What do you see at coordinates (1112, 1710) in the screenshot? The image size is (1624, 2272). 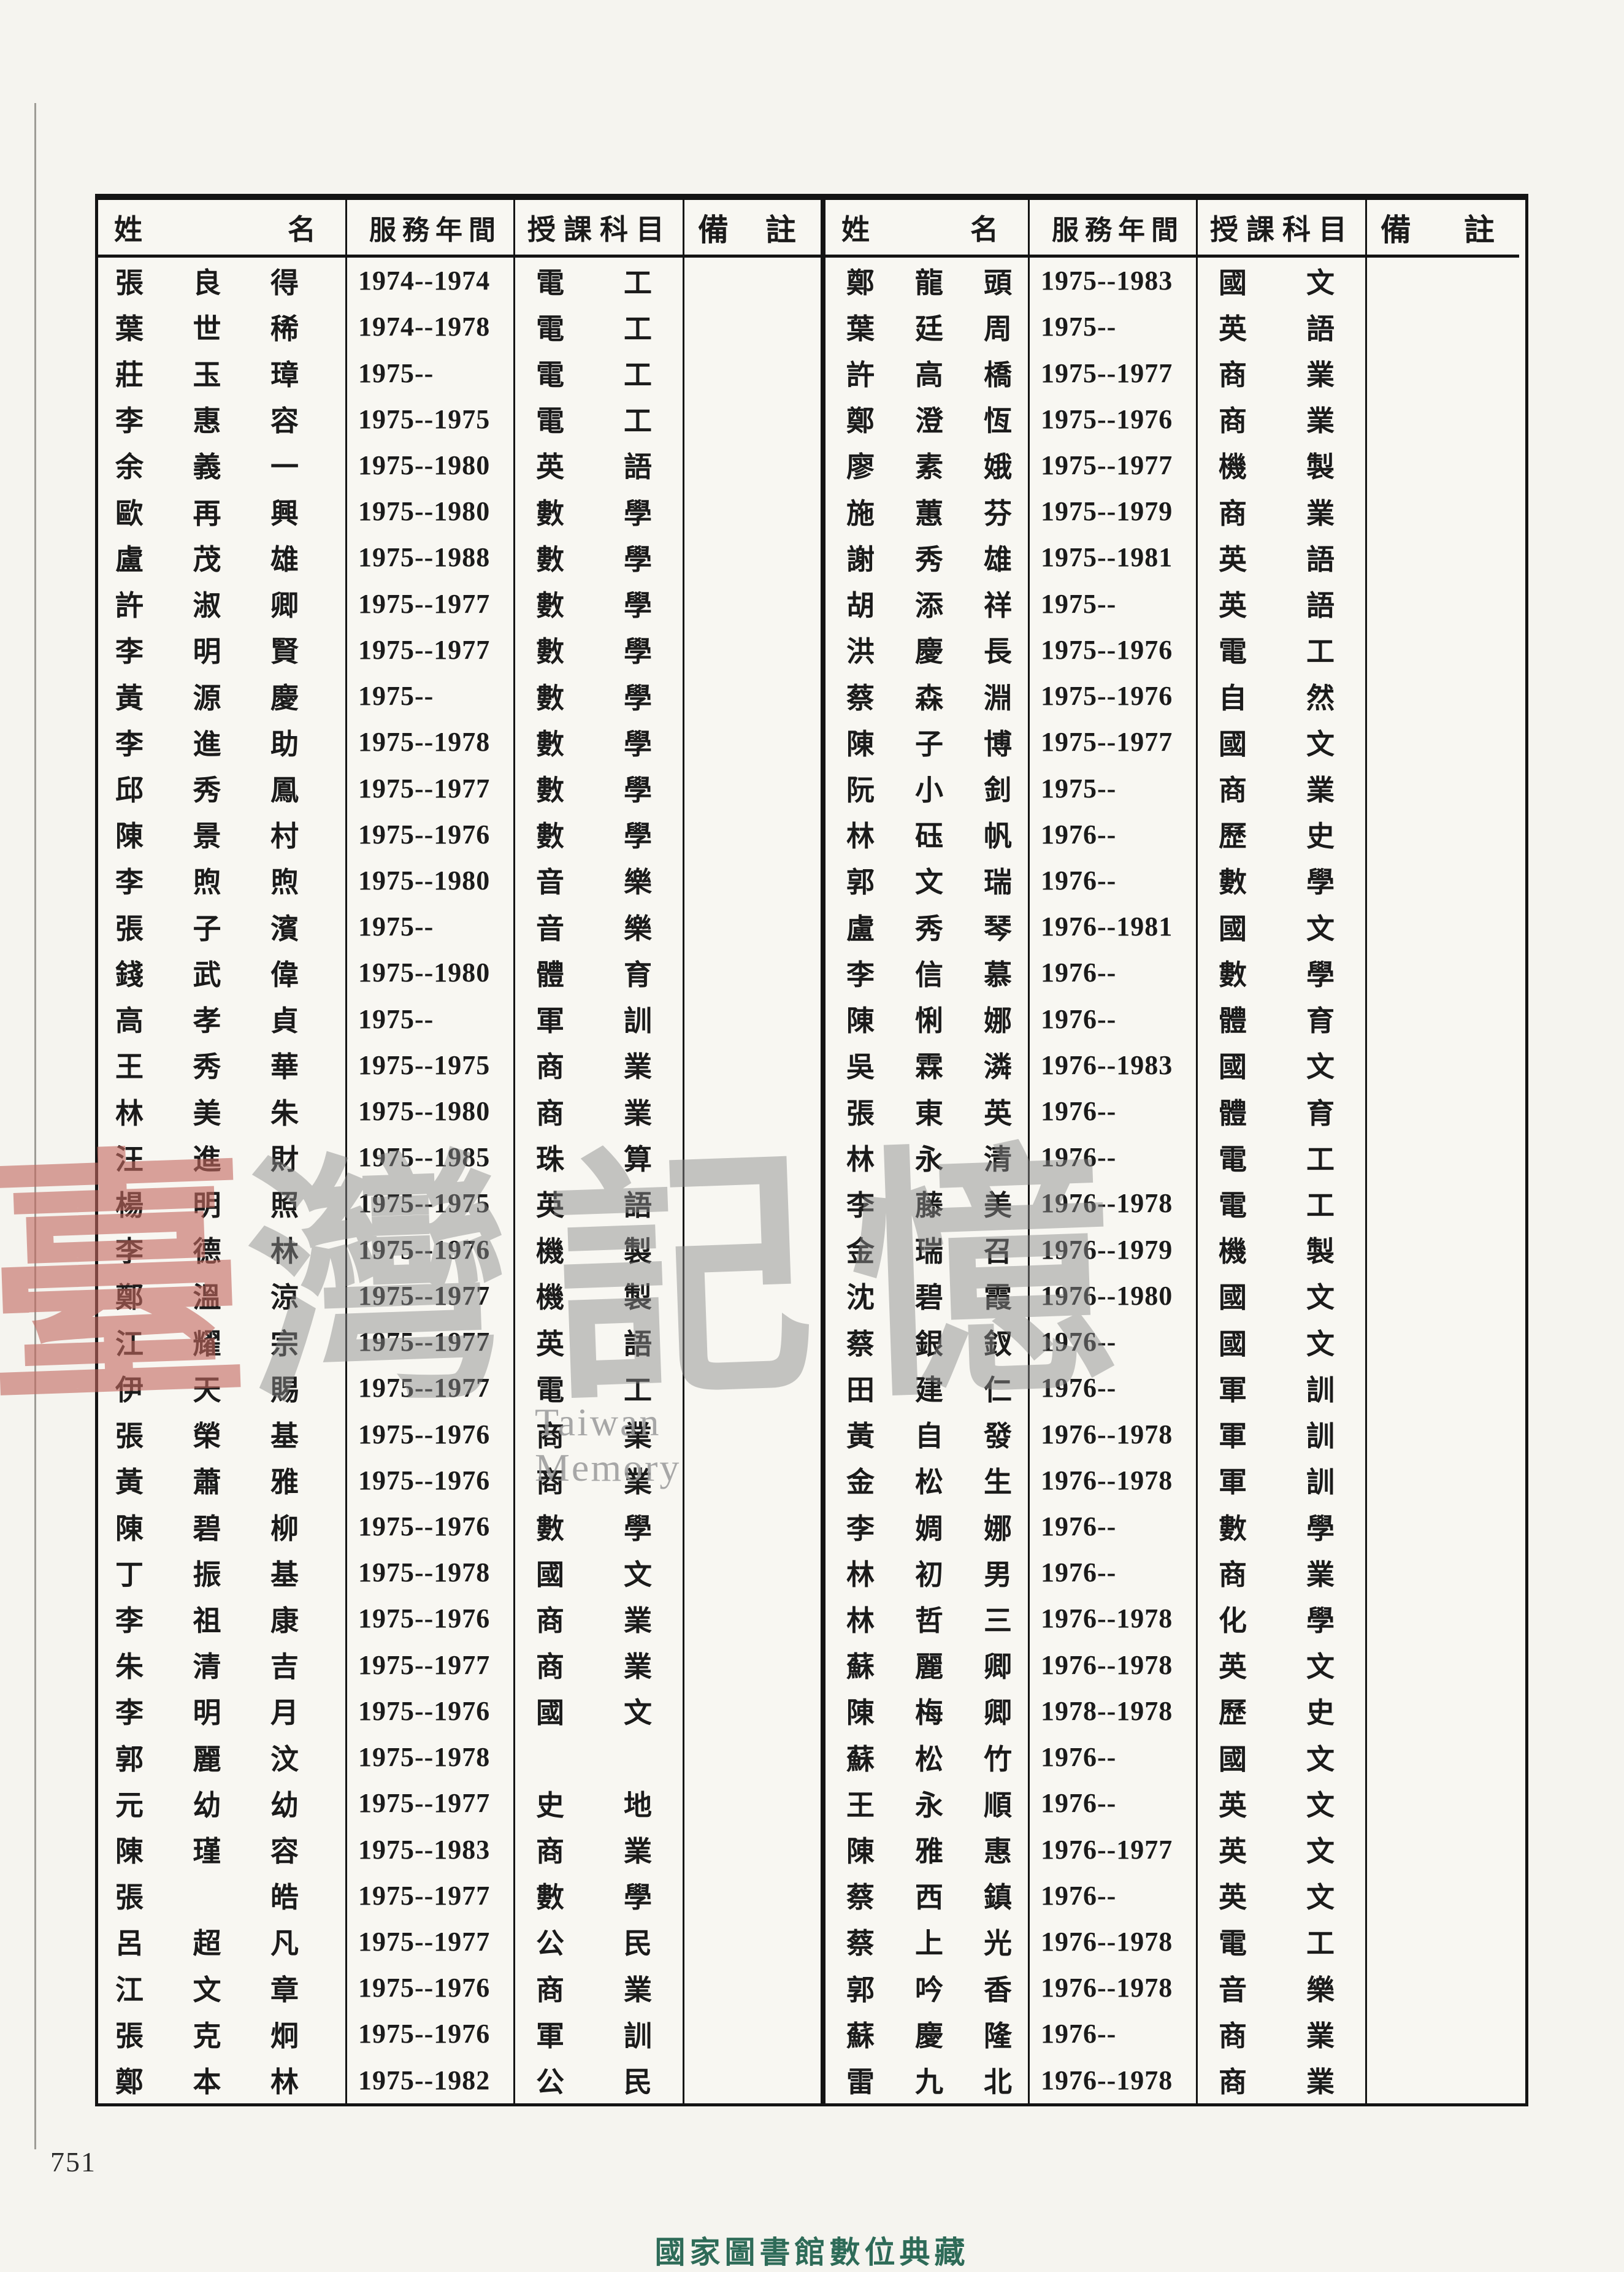 I see `years-cell: 1978--1978` at bounding box center [1112, 1710].